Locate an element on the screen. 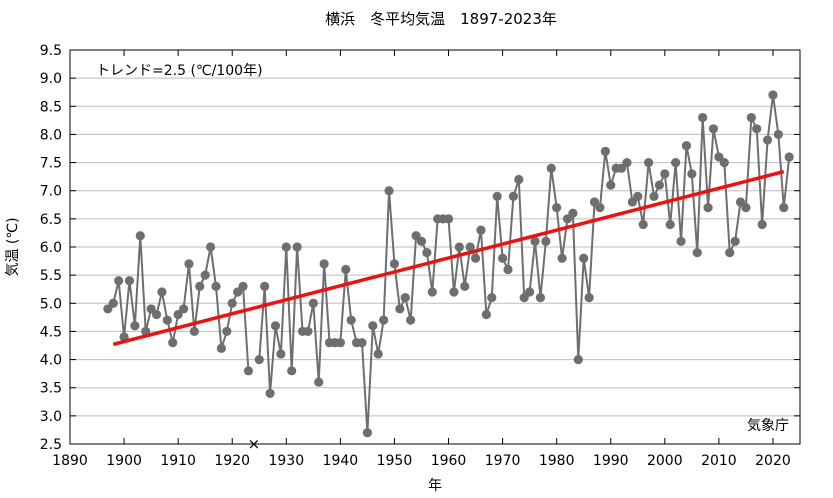 Image resolution: width=833 pixels, height=498 pixels. y-tick-label: 5.0 is located at coordinates (51, 304).